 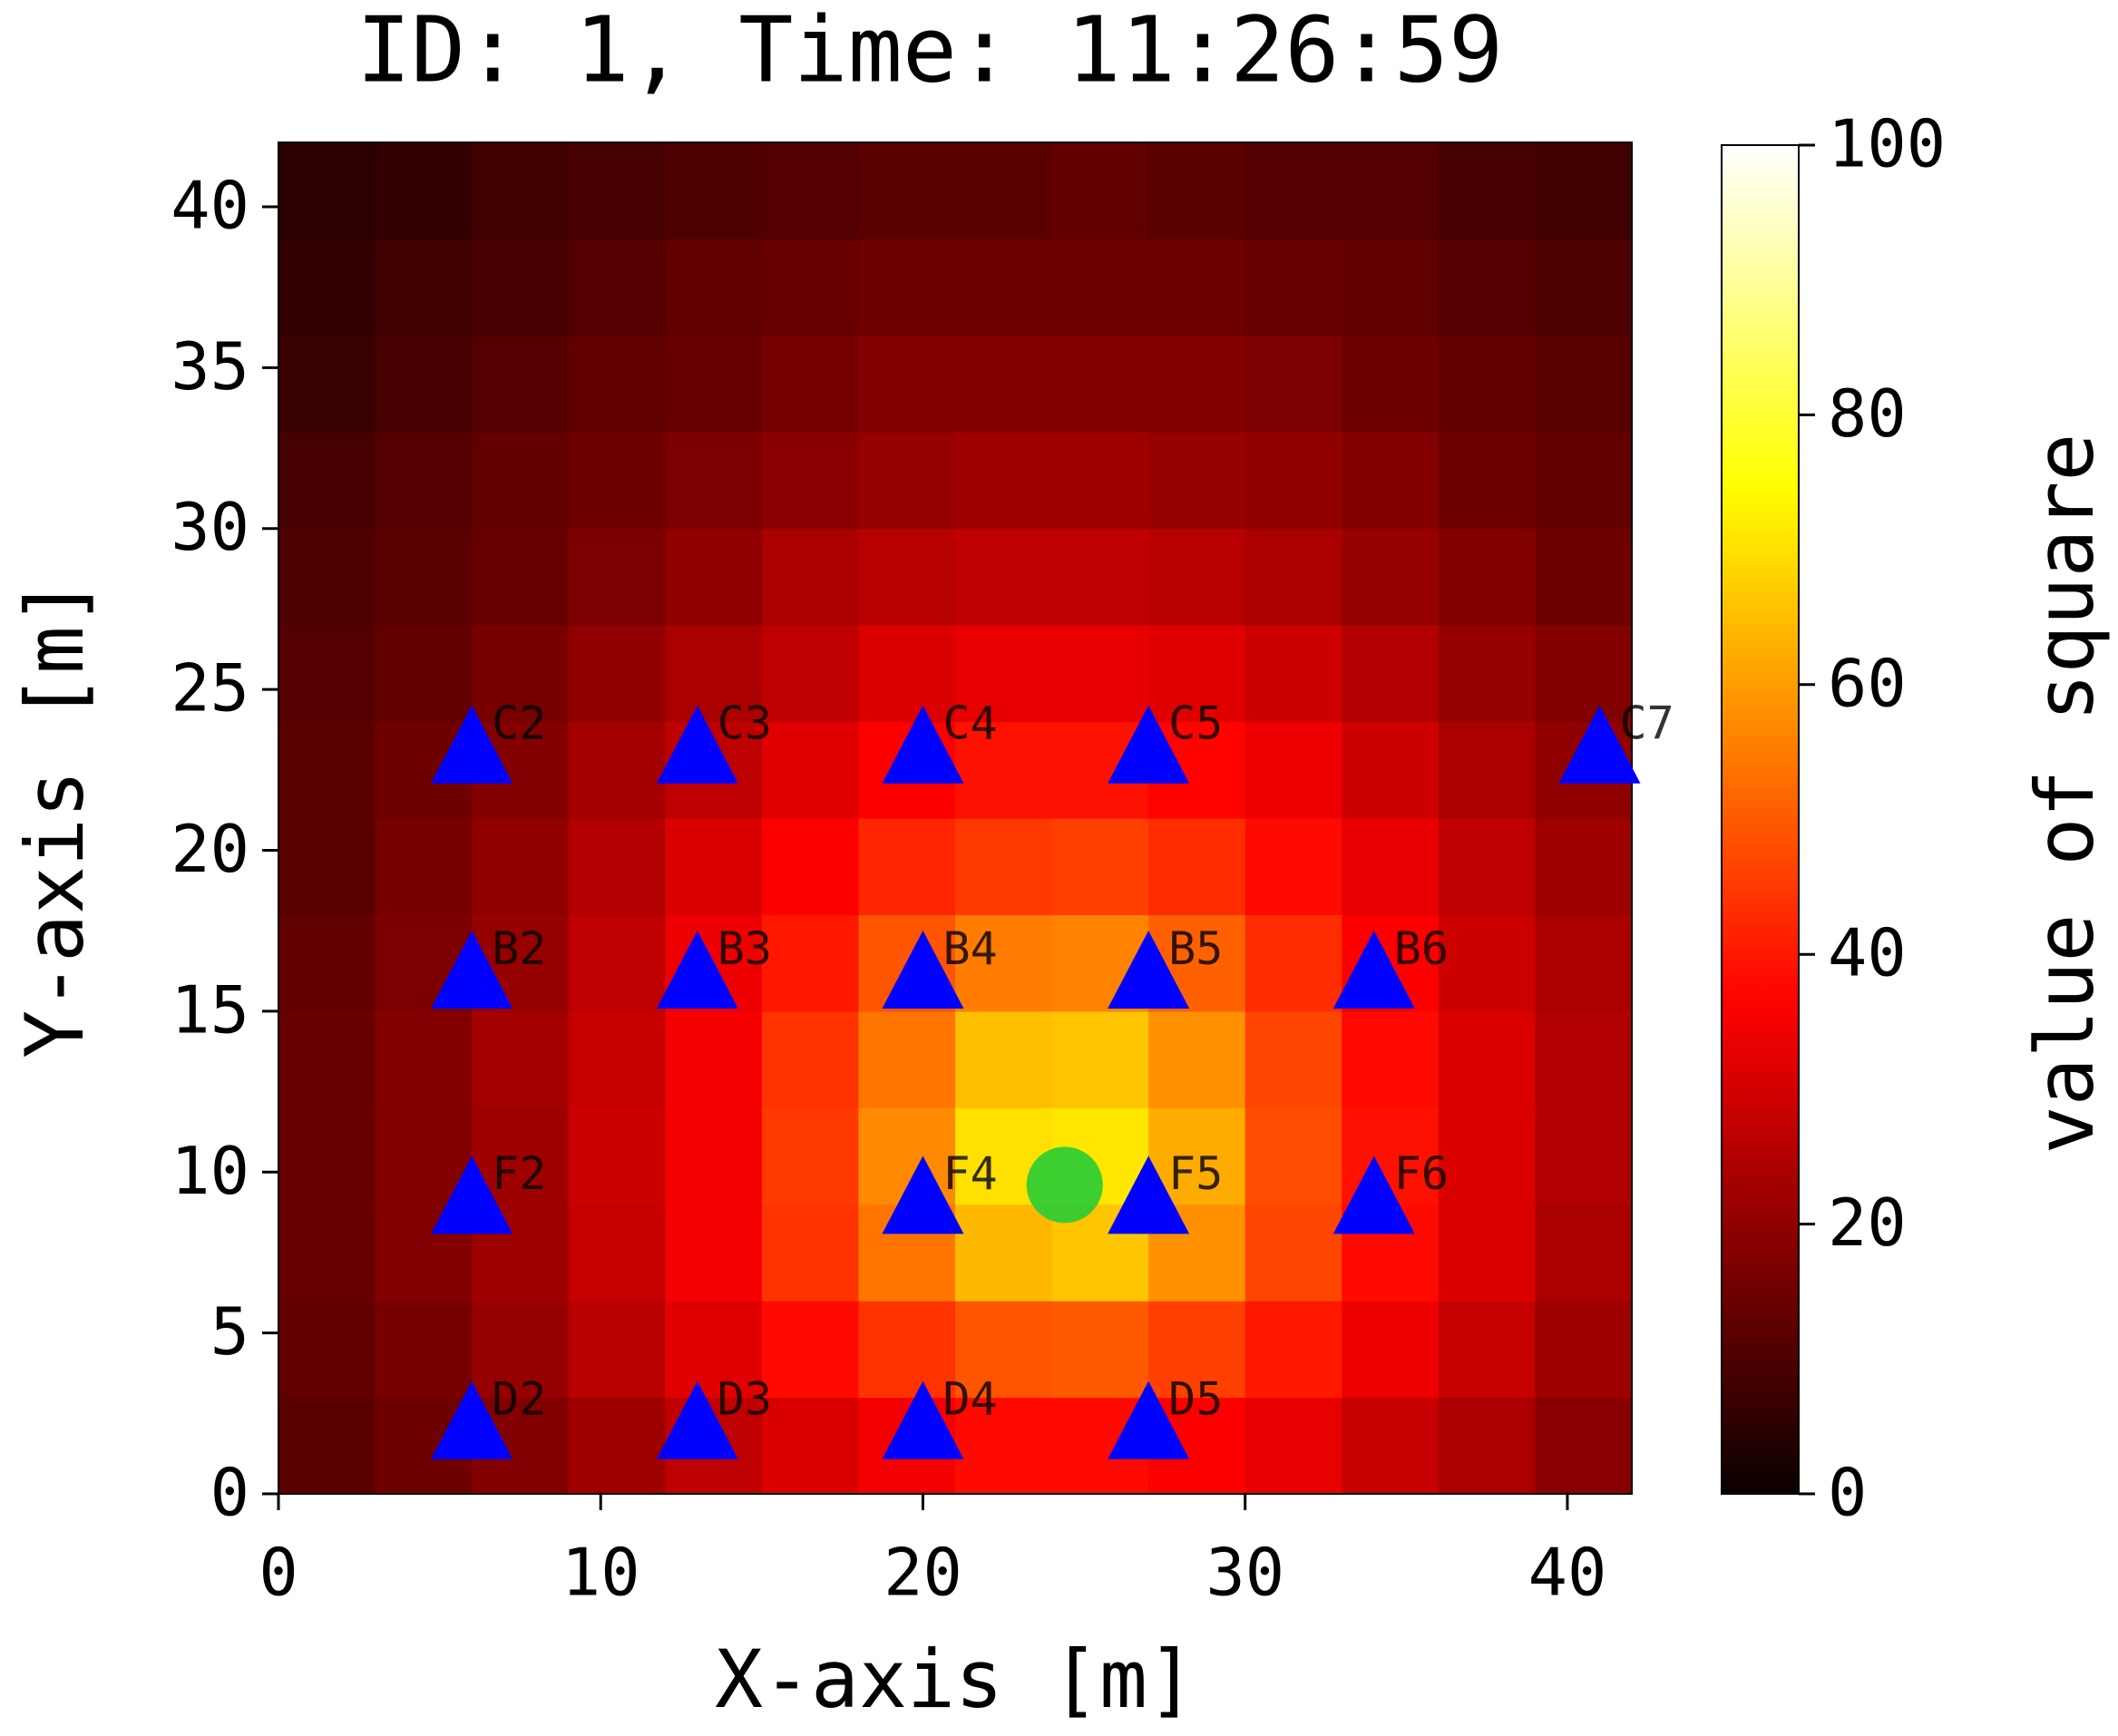 I want to click on x-tick-label: 0, so click(x=278, y=1573).